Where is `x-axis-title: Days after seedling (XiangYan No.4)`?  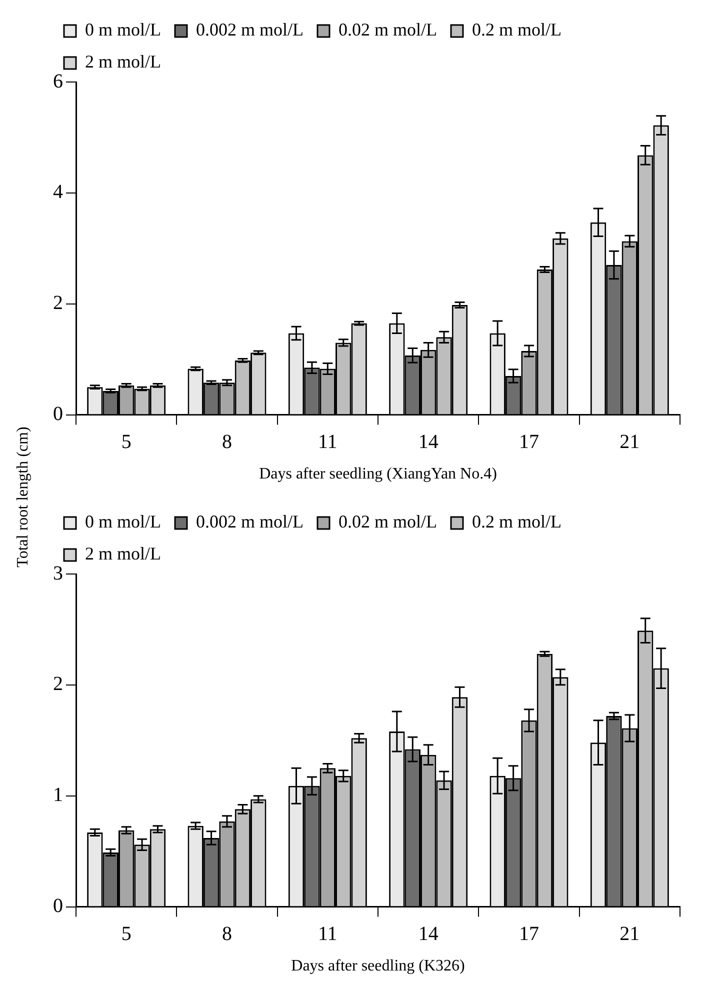 x-axis-title: Days after seedling (XiangYan No.4) is located at coordinates (378, 474).